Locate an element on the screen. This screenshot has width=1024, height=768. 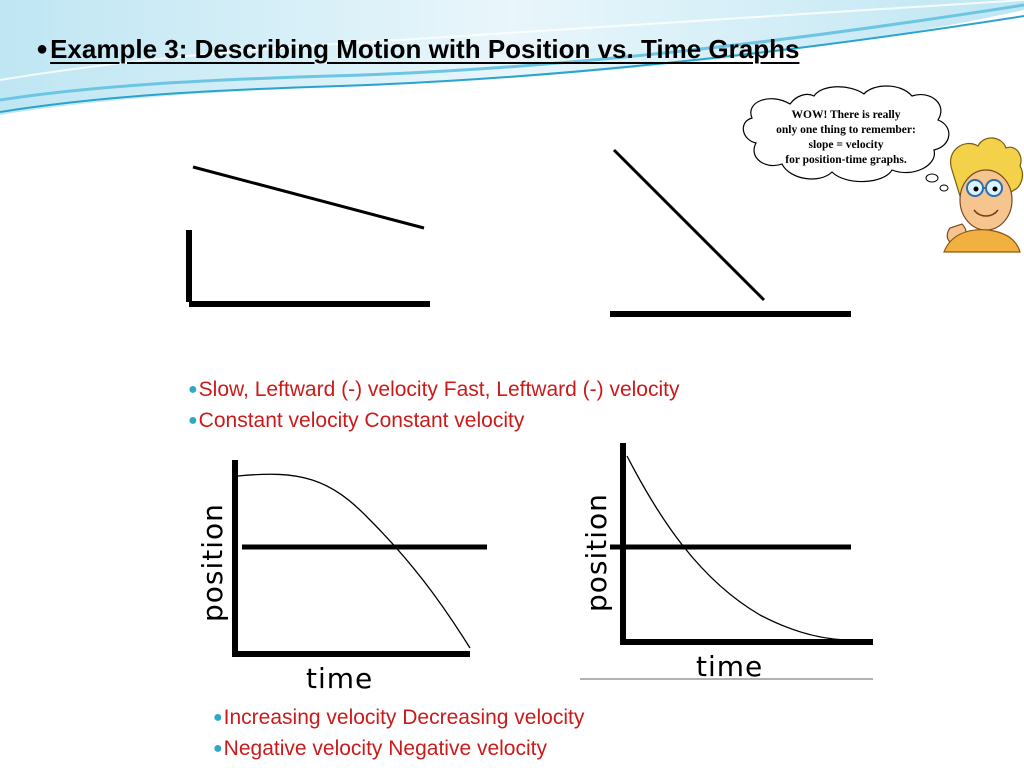
bottom-caption-text-2: Negative velocity Negative velocity is located at coordinates (385, 748).